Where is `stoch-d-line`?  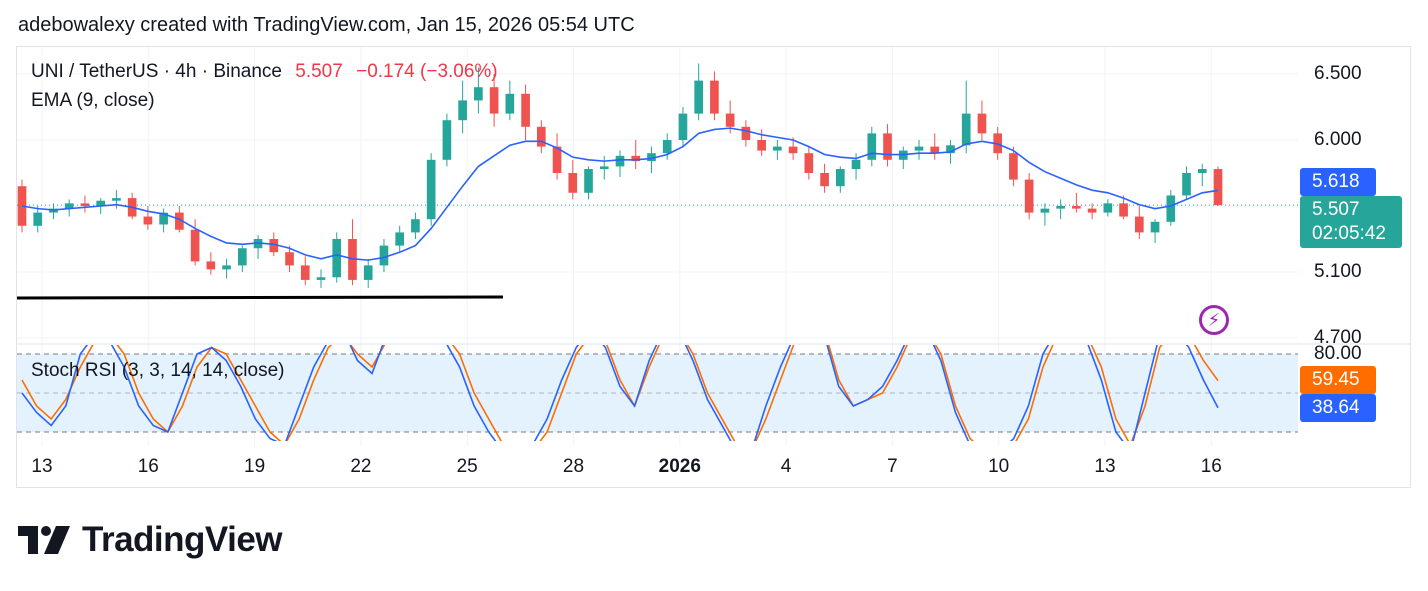 stoch-d-line is located at coordinates (620, 393).